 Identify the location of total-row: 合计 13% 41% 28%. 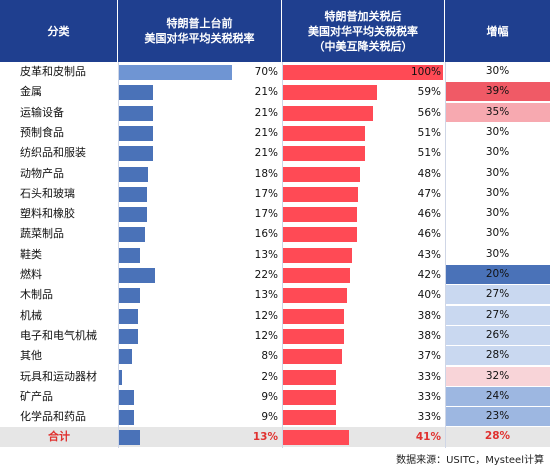
(275, 437).